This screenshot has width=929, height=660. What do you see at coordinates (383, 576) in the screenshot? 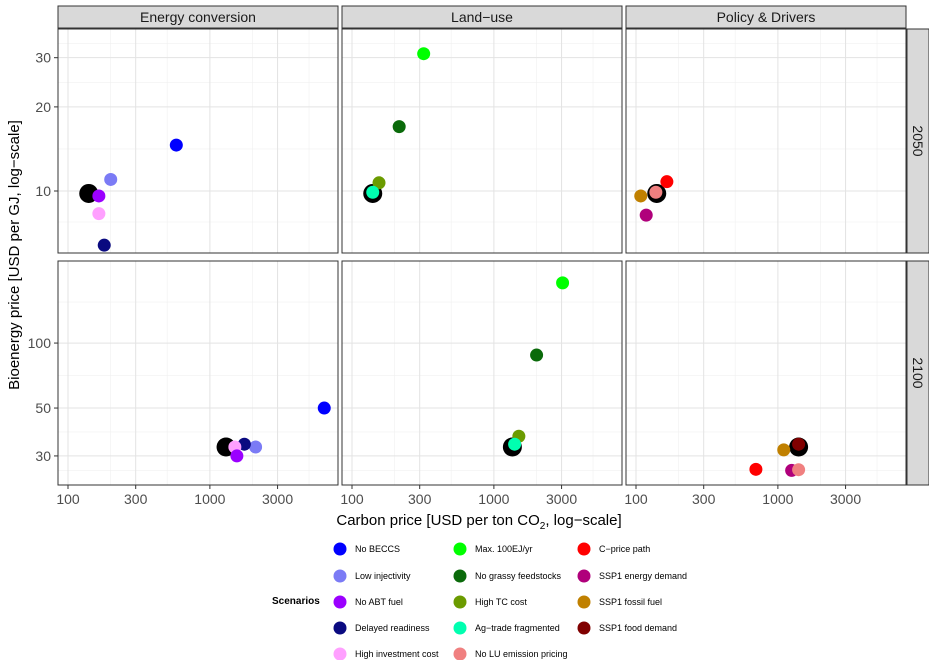
I see `legend-label: Low injectivity` at bounding box center [383, 576].